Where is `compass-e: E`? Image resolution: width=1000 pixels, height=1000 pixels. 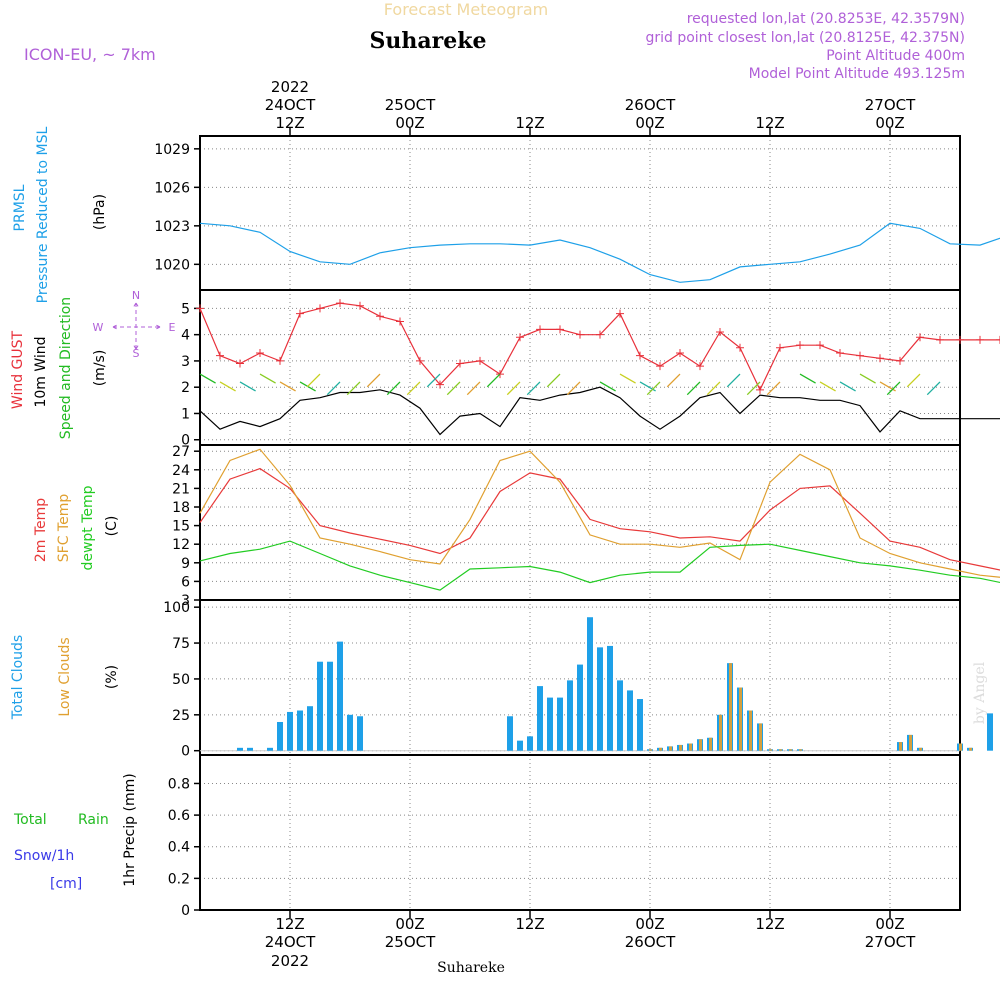
compass-e: E is located at coordinates (172, 327).